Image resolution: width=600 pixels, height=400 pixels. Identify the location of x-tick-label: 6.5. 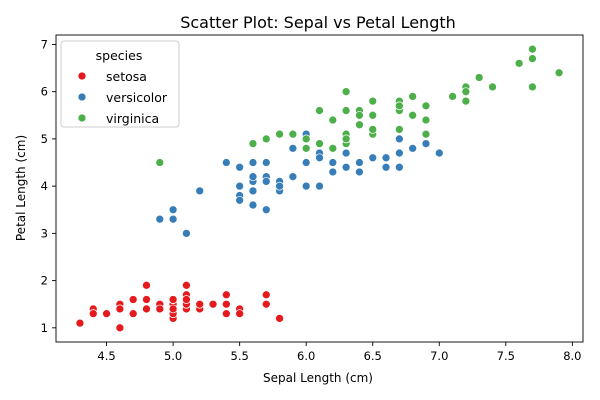
(373, 356).